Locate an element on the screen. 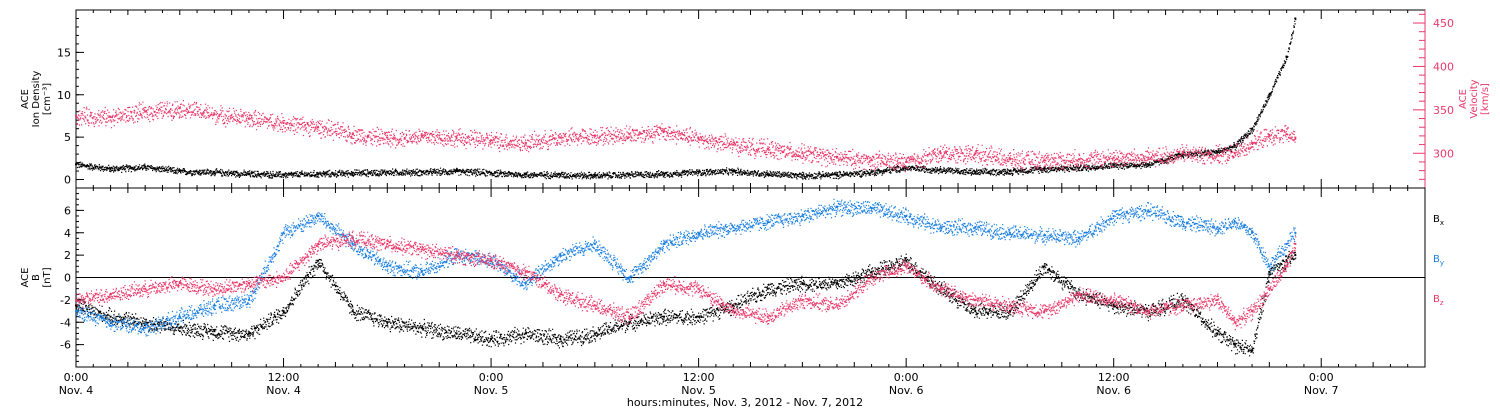 The image size is (1500, 410). panel2-left-ytick-label: 4 is located at coordinates (67, 233).